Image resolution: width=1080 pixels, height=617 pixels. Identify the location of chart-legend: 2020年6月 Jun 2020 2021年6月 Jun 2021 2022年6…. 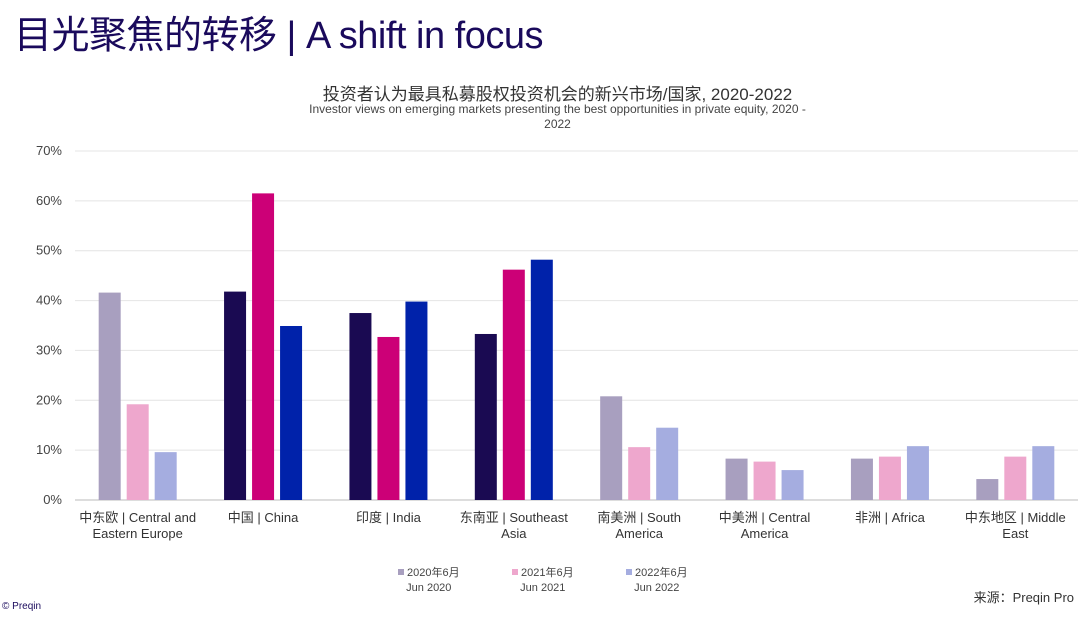
(540, 583).